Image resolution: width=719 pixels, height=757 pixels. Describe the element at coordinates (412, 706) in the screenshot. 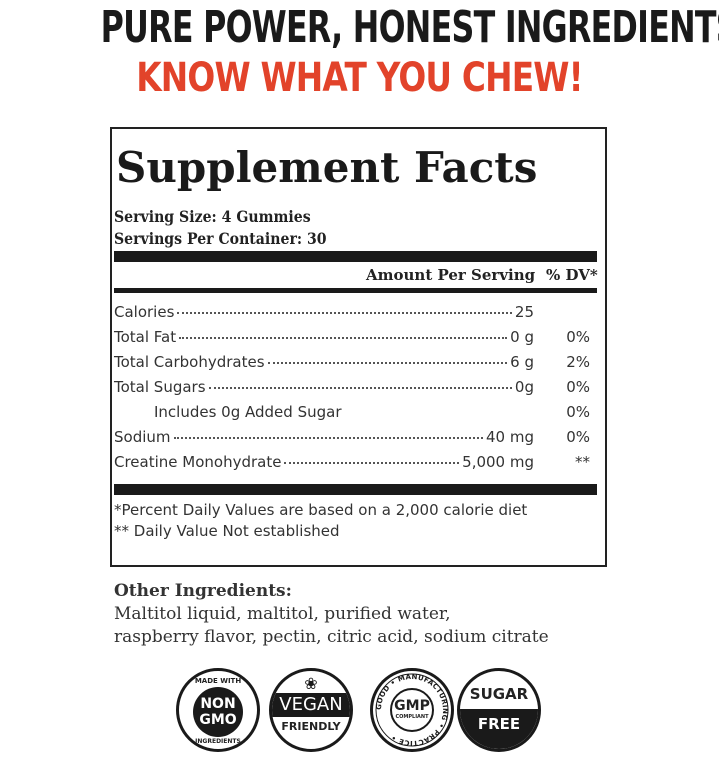

I see `badge-gmp: GMP` at that location.